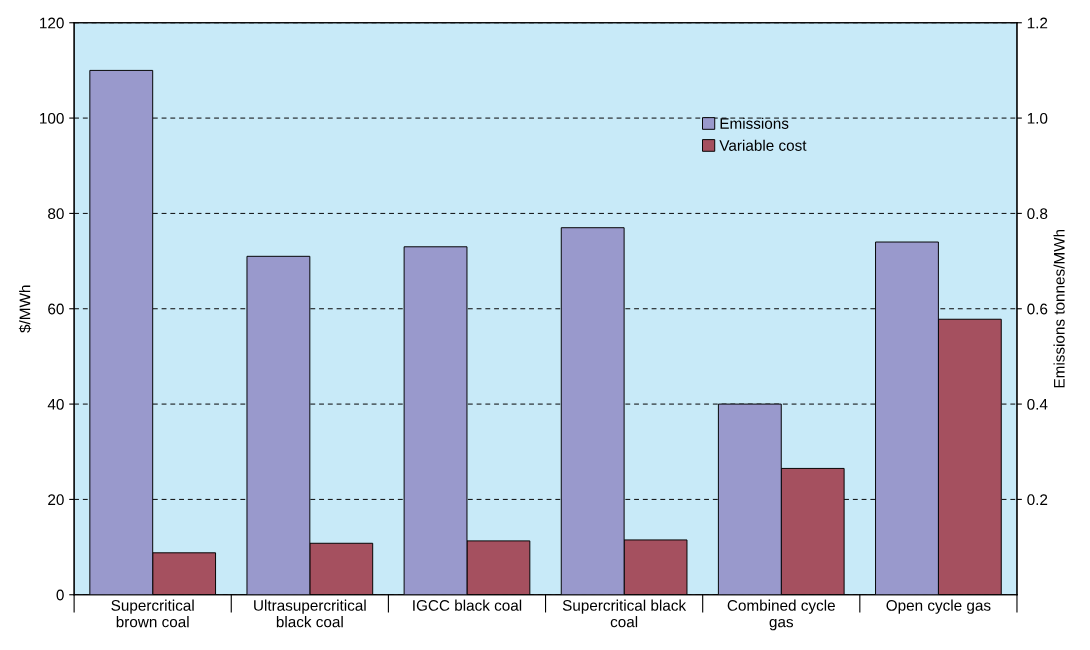 The height and width of the screenshot is (650, 1090). Describe the element at coordinates (25, 309) in the screenshot. I see `y-axis-title: $/MWh` at that location.